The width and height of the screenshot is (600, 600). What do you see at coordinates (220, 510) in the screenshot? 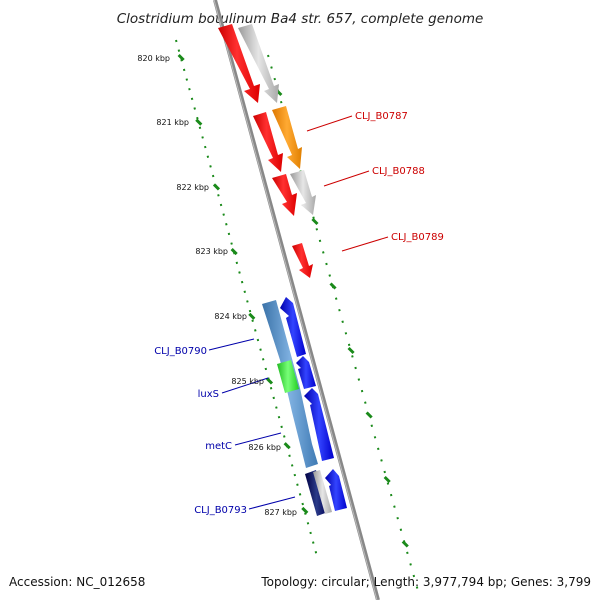
I see `gene-label: CLJ_B0793` at bounding box center [220, 510].